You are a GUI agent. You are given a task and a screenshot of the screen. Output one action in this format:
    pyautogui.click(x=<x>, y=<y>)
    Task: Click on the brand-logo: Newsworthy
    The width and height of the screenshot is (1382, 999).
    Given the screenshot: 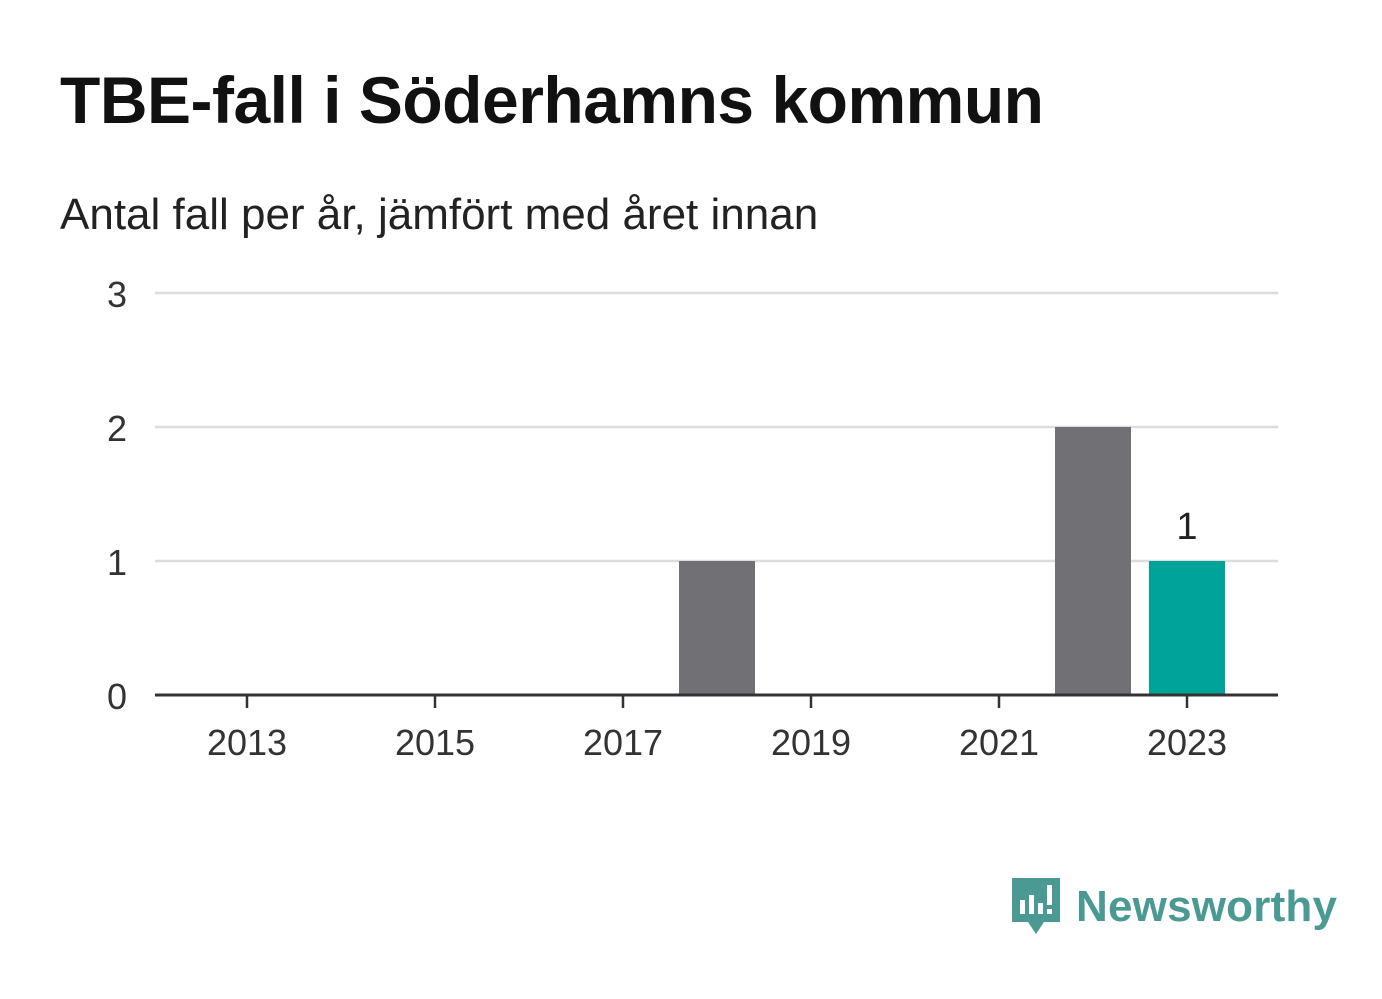 What is the action you would take?
    pyautogui.click(x=1173, y=907)
    